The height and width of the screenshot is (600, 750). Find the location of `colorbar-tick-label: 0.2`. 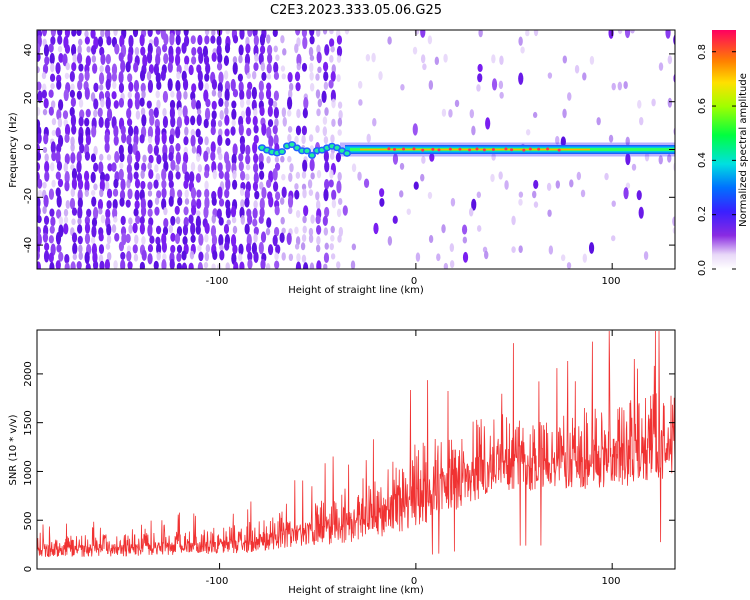

colorbar-tick-label: 0.2 is located at coordinates (702, 214).